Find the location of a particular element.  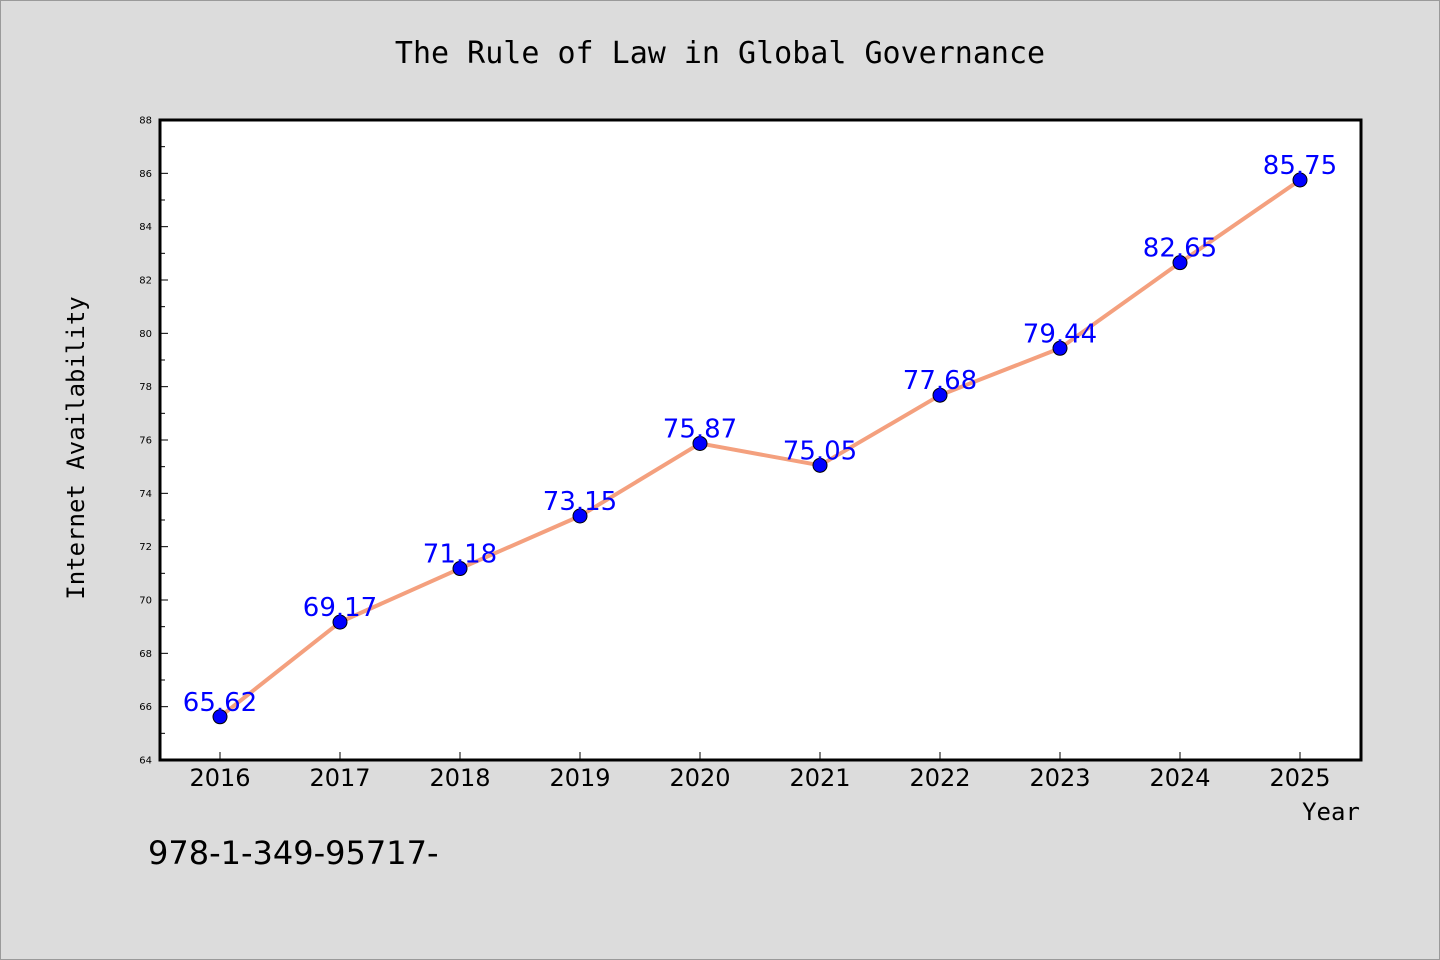

data-label: 79.44 is located at coordinates (1060, 334).